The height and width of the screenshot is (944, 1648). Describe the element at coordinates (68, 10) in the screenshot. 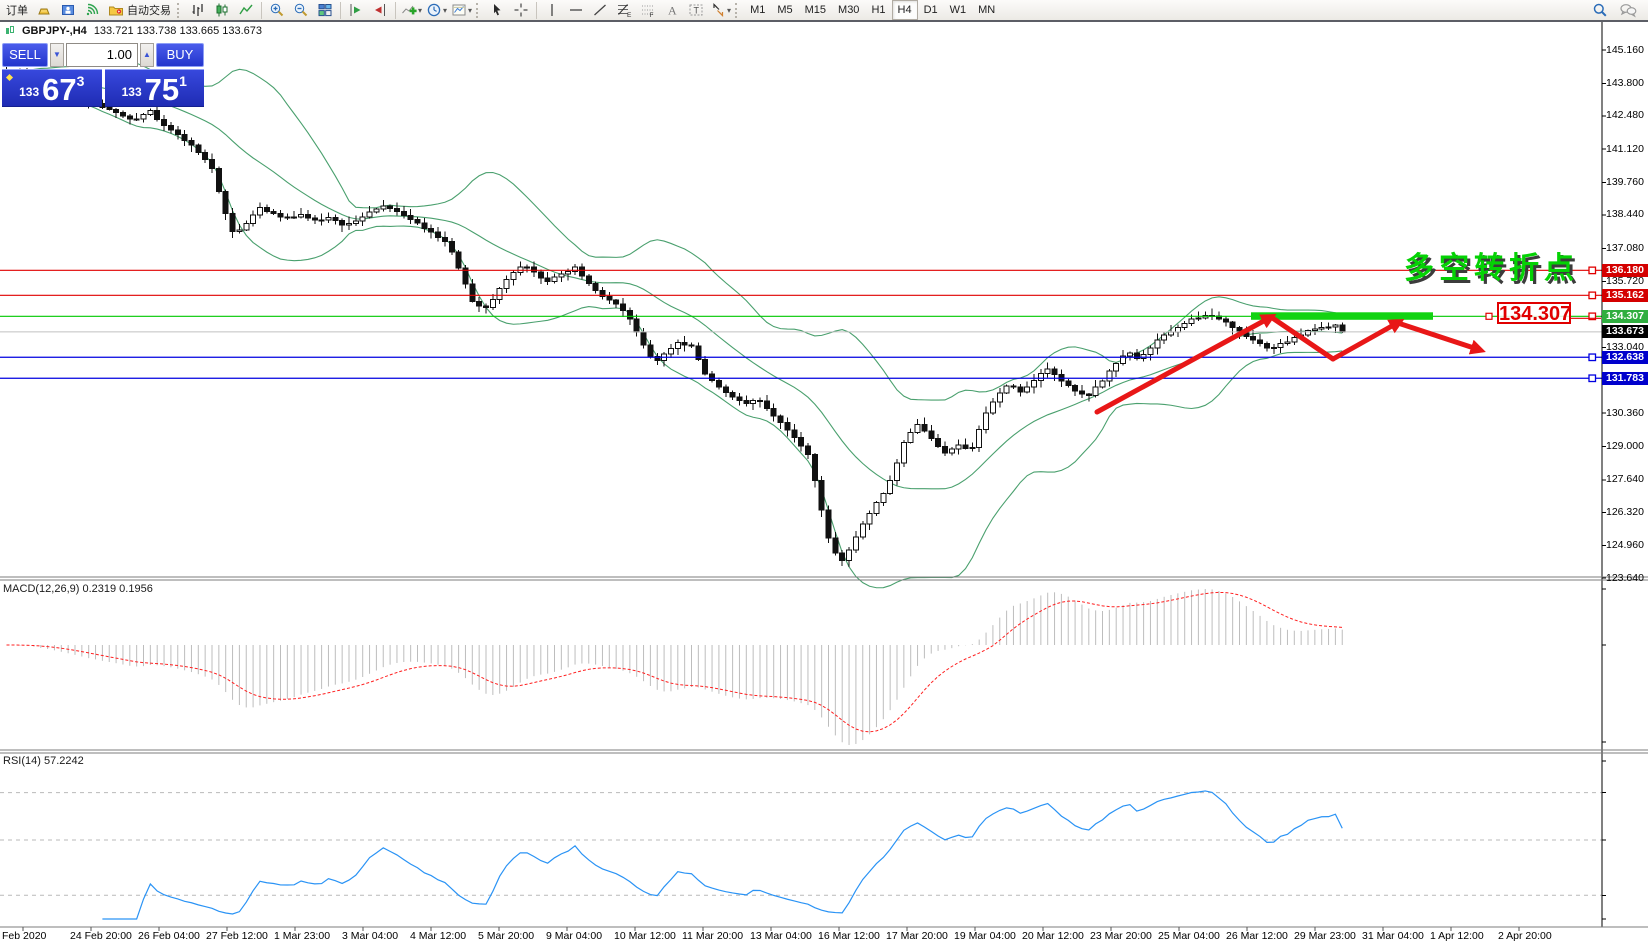

I see `navigator-icon` at that location.